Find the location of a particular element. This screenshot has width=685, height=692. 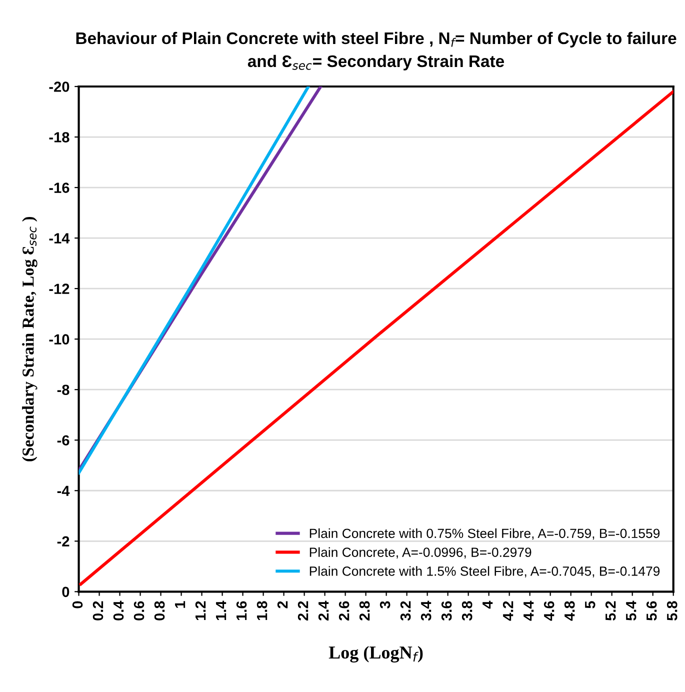

x-tick-label: 1.8 is located at coordinates (262, 610).